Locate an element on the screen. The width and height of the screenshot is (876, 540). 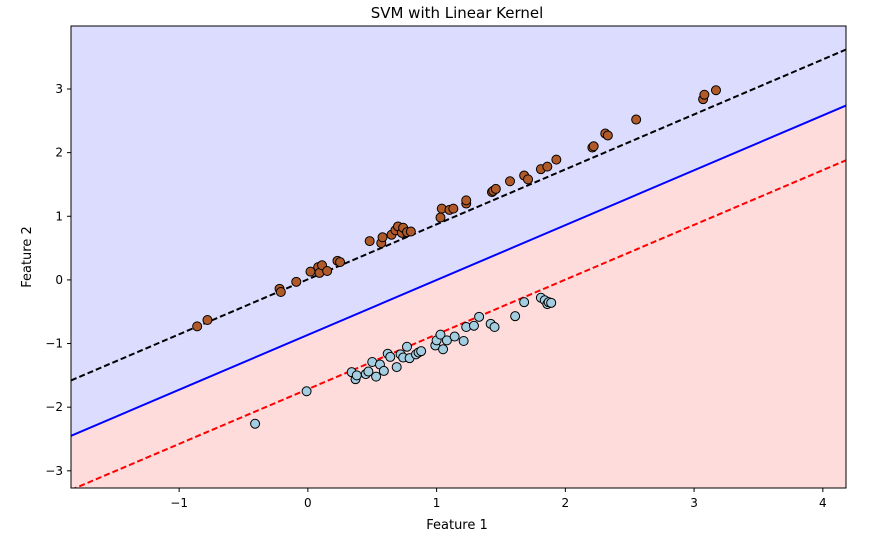
x-axis-ticks: −1 0 1 2 3 4 is located at coordinates (498, 499).